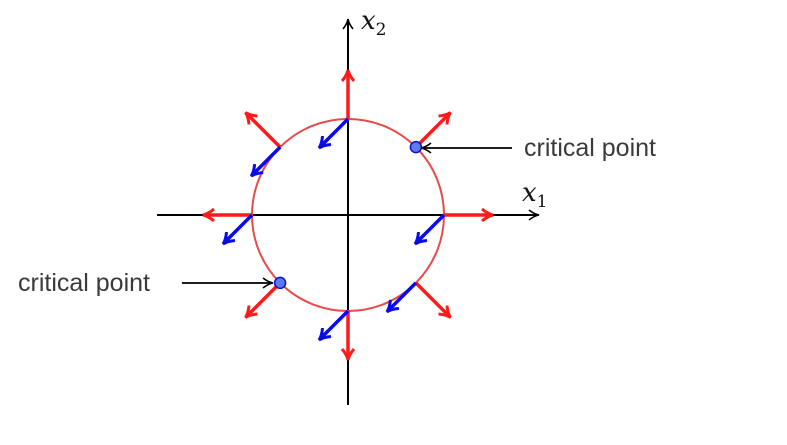  What do you see at coordinates (535, 195) in the screenshot?
I see `x-axis-label: x1` at bounding box center [535, 195].